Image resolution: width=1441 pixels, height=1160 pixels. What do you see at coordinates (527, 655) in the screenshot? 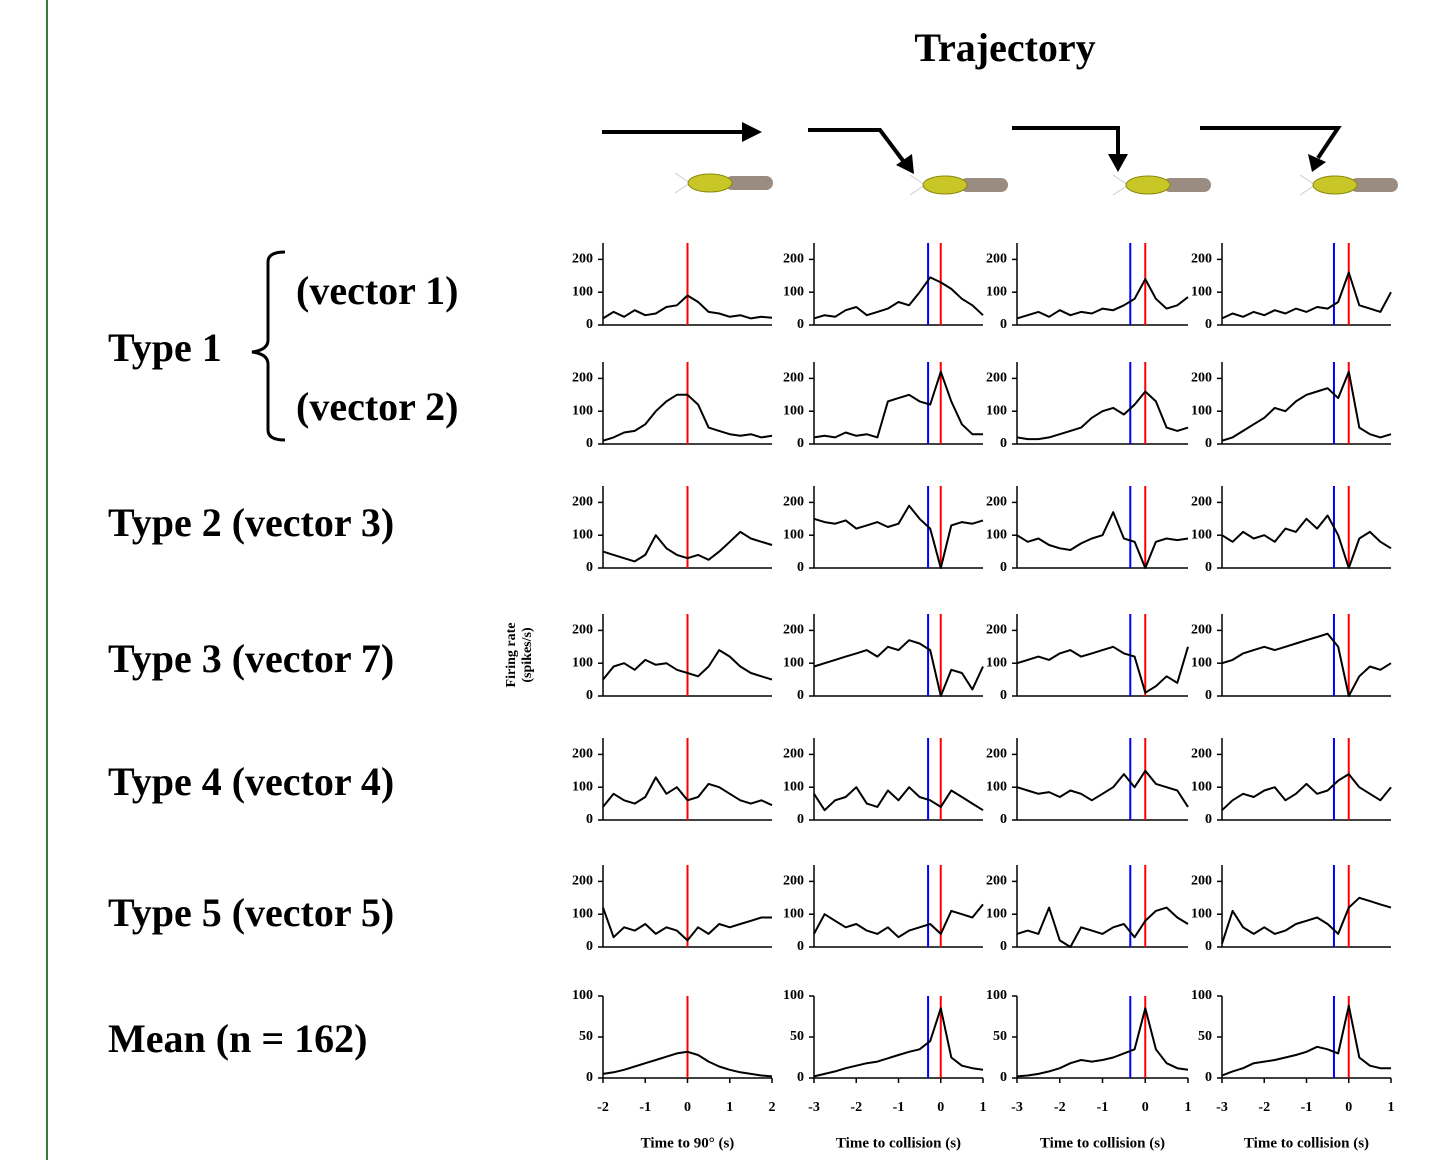
I see `y-axis-label: (spikes/s)` at bounding box center [527, 655].